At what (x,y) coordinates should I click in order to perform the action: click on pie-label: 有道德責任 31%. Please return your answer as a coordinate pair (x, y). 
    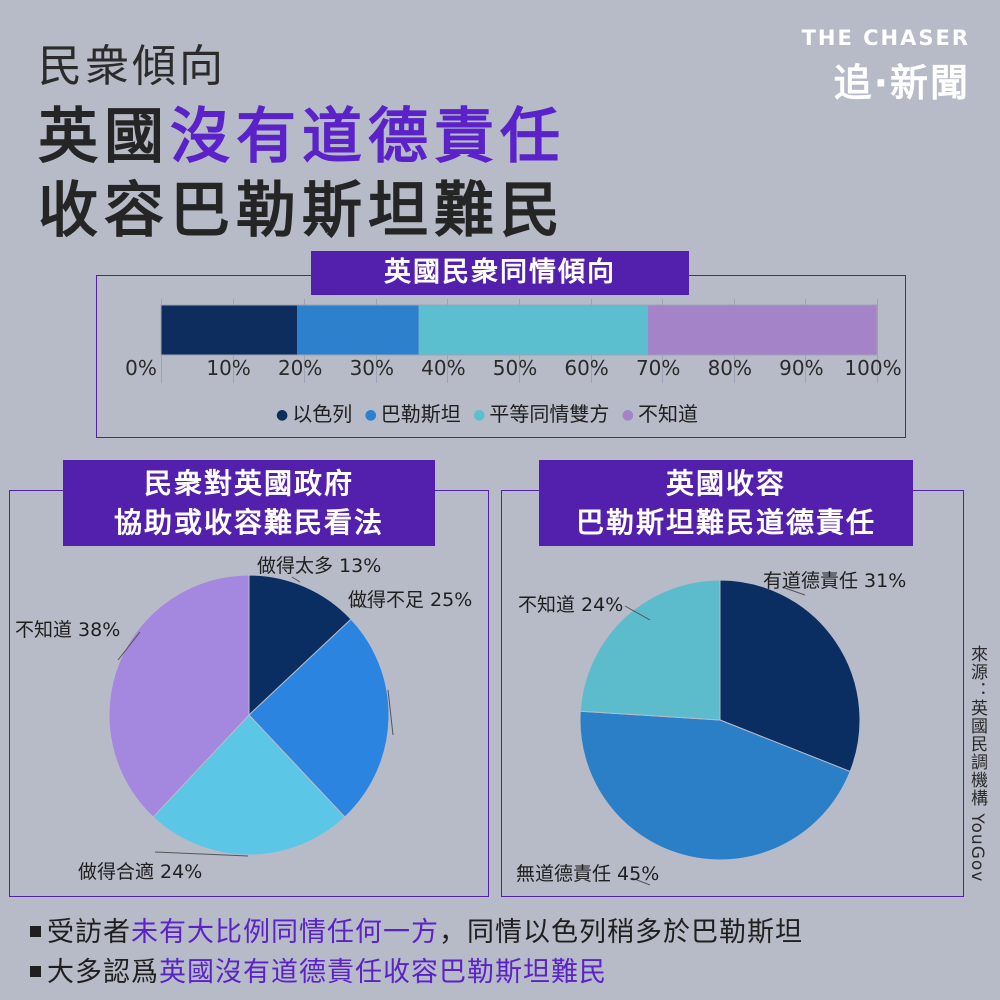
    Looking at the image, I should click on (835, 581).